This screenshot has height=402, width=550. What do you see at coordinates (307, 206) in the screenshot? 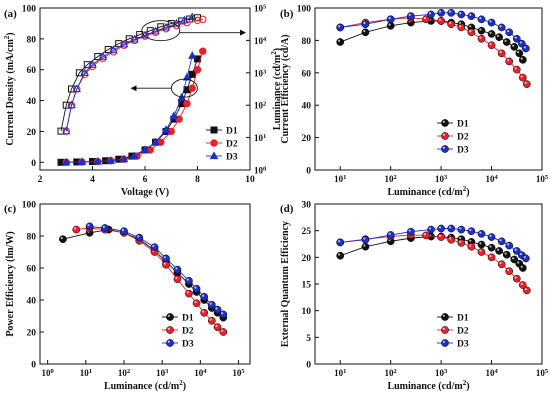
I see `y-tick-label: 30` at bounding box center [307, 206].